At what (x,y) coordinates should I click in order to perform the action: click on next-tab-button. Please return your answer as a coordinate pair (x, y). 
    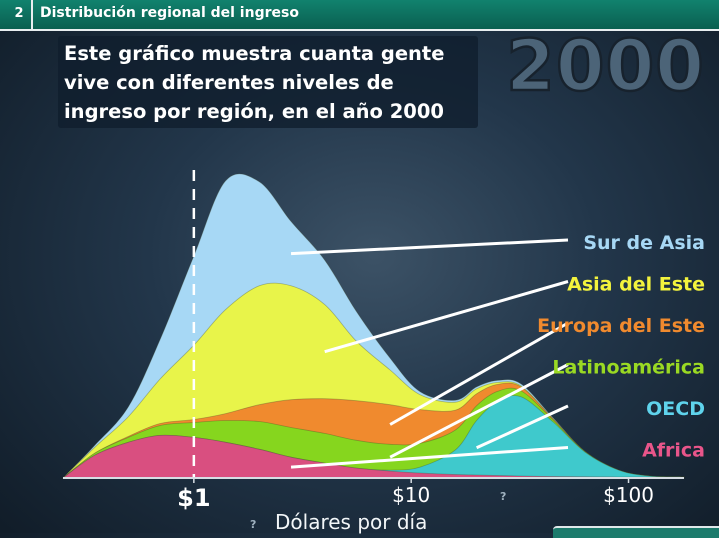
    Looking at the image, I should click on (636, 532).